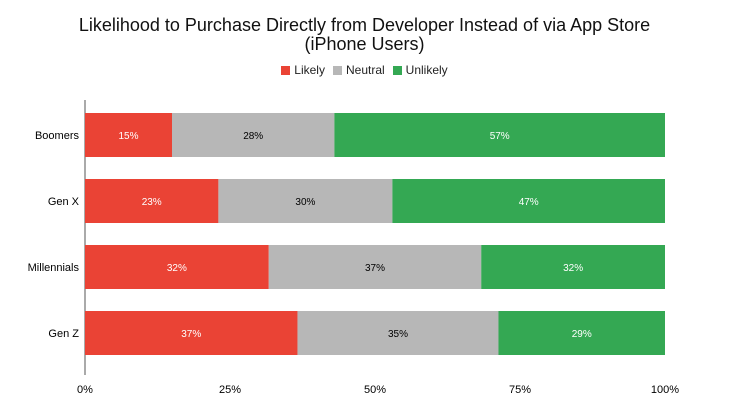  I want to click on data-label-gen-z-likely: 37%, so click(191, 334).